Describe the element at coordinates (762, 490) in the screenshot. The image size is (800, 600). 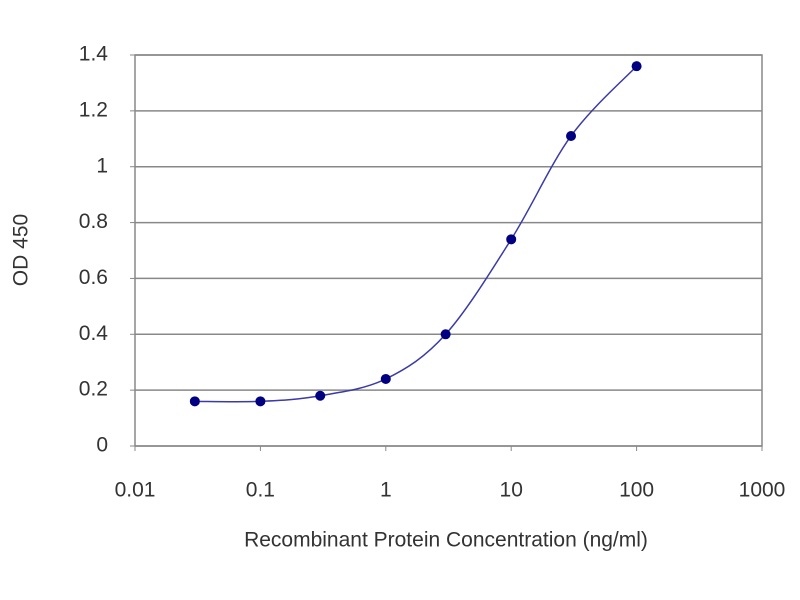
I see `x-tick-label: 1000` at that location.